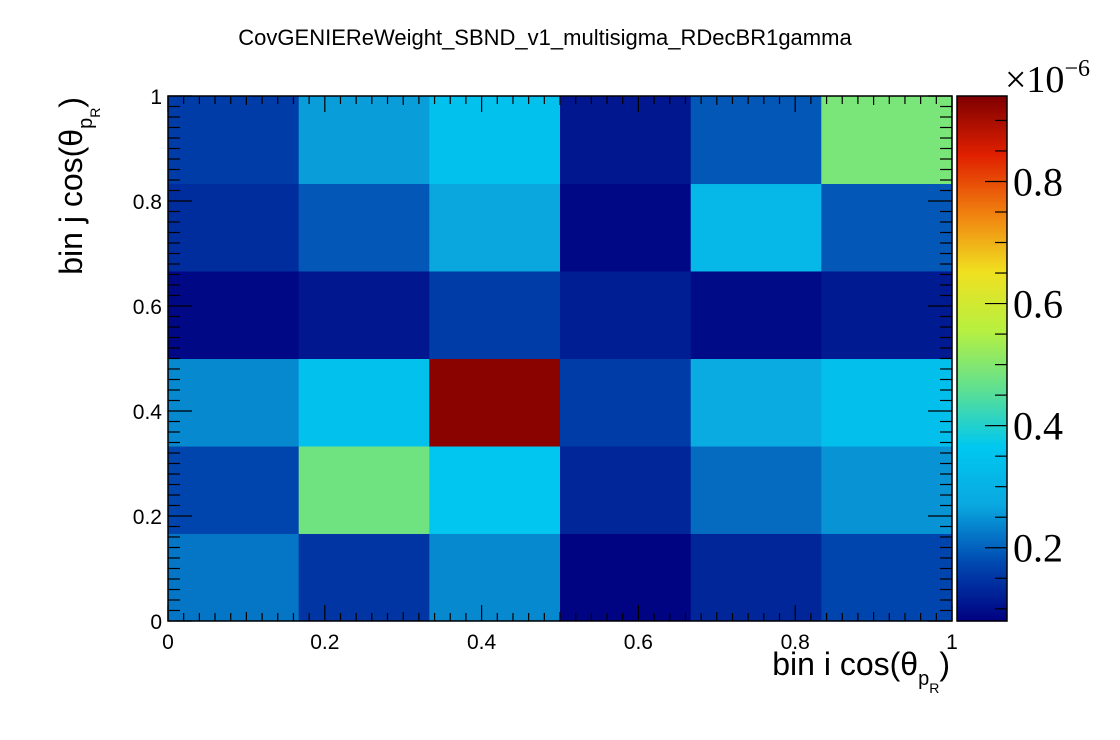 Image resolution: width=1120 pixels, height=740 pixels. I want to click on color-bar-frame, so click(982, 358).